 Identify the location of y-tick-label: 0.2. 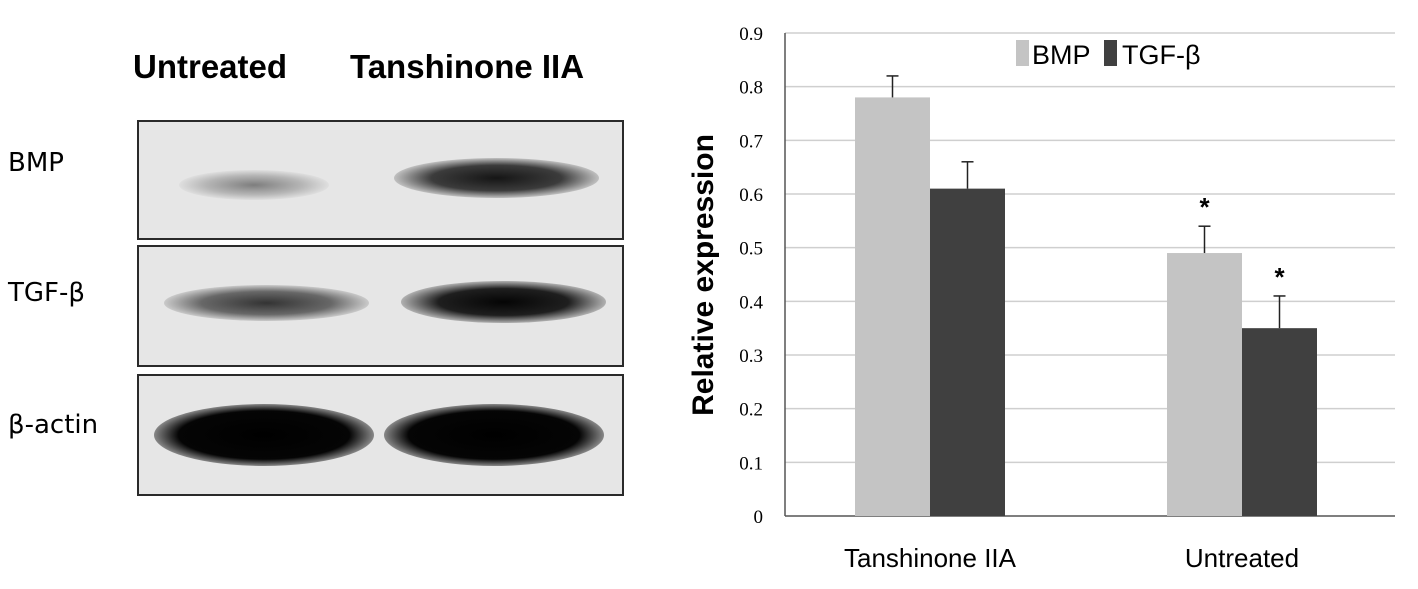
(751, 410).